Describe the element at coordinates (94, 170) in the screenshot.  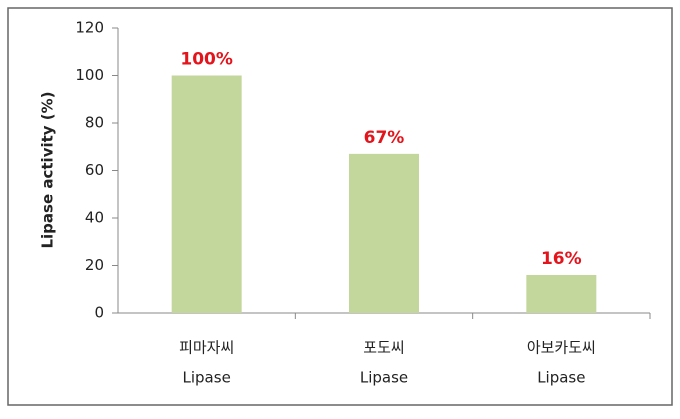
I see `y-tick-label: 60` at that location.